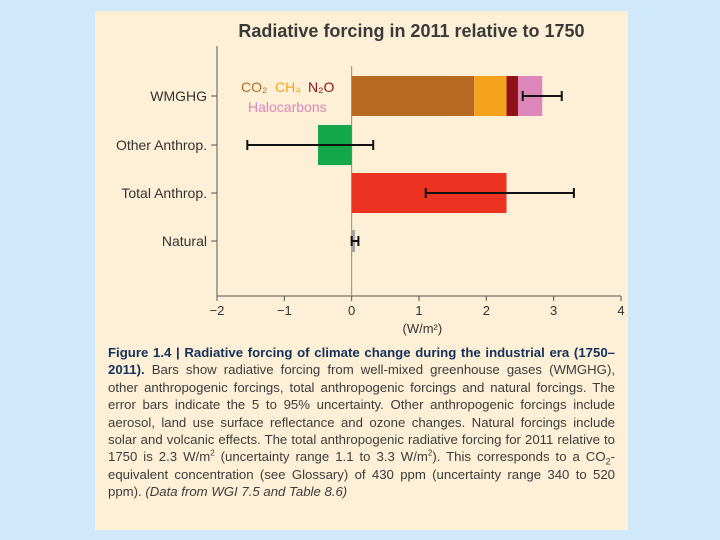  What do you see at coordinates (620, 310) in the screenshot?
I see `x-tick-label: 4` at bounding box center [620, 310].